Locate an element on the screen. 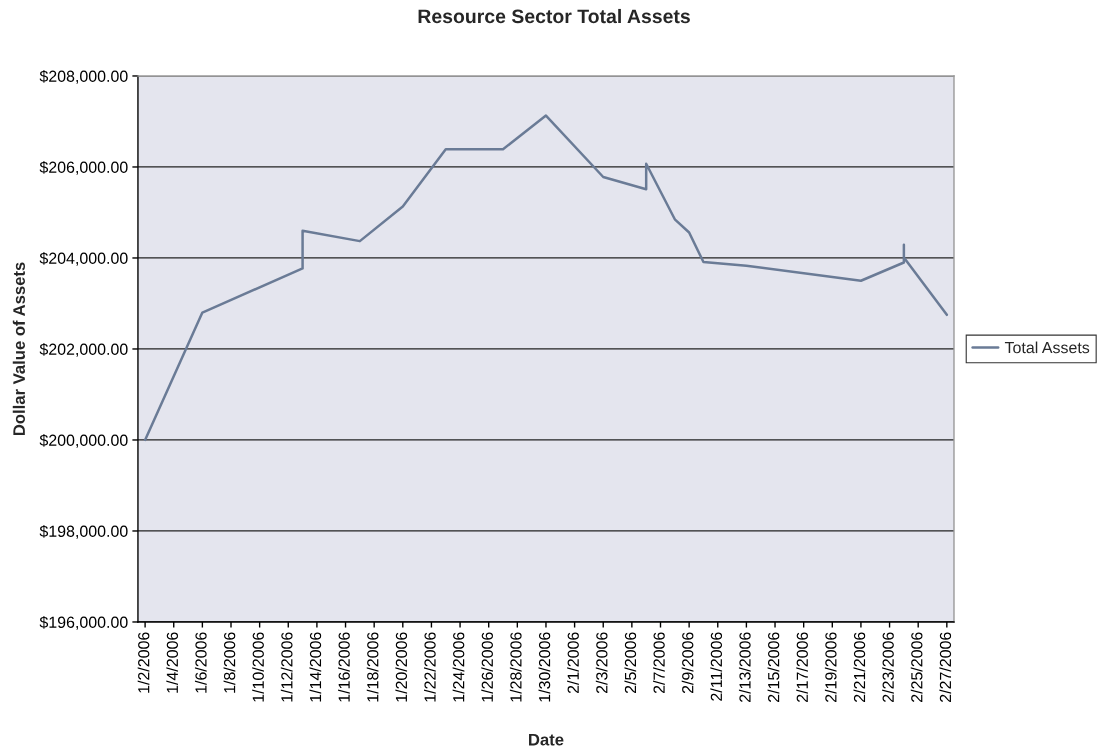 The image size is (1108, 750). x-tick-label: 1/6/2006 is located at coordinates (200, 662).